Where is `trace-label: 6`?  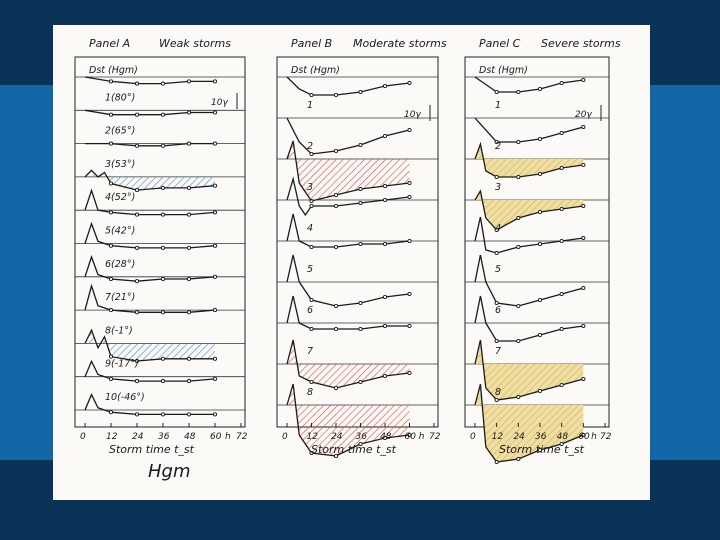 trace-label: 6 is located at coordinates (498, 310).